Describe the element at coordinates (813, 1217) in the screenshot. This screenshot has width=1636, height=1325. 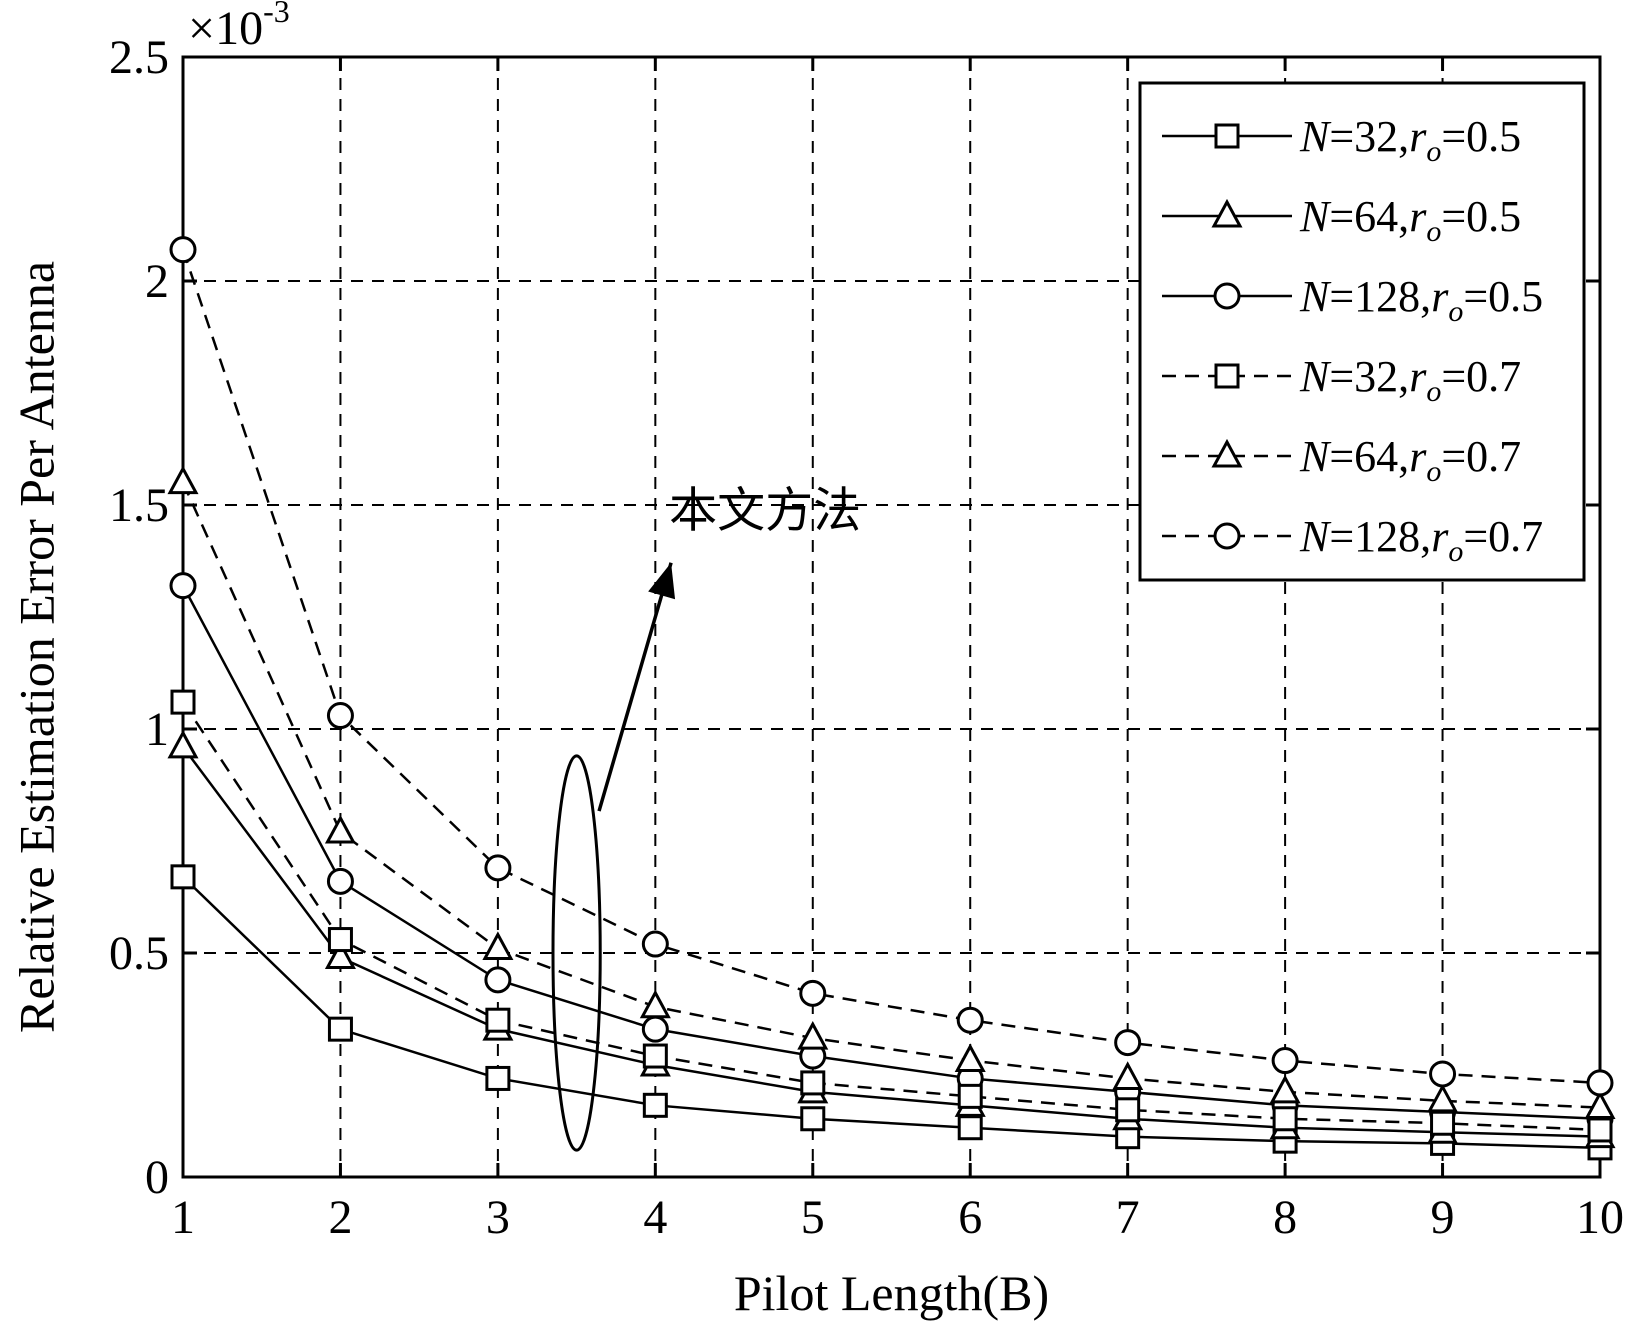
I see `x-tick-label: 5` at that location.